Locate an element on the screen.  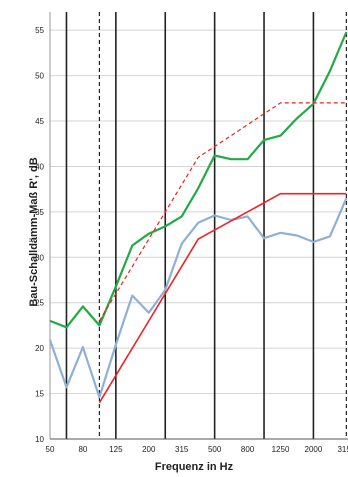
x-tick-label: 125 is located at coordinates (116, 449).